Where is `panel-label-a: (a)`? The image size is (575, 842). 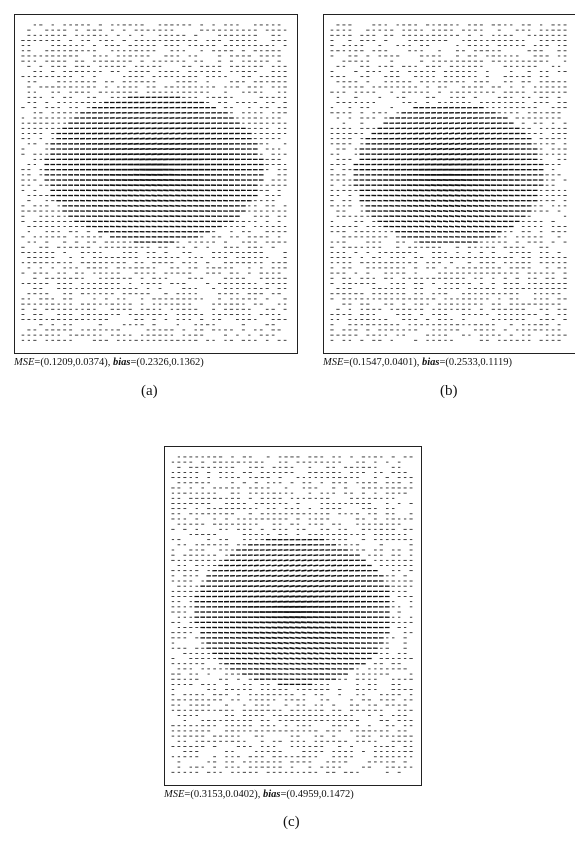 panel-label-a: (a) is located at coordinates (149, 391).